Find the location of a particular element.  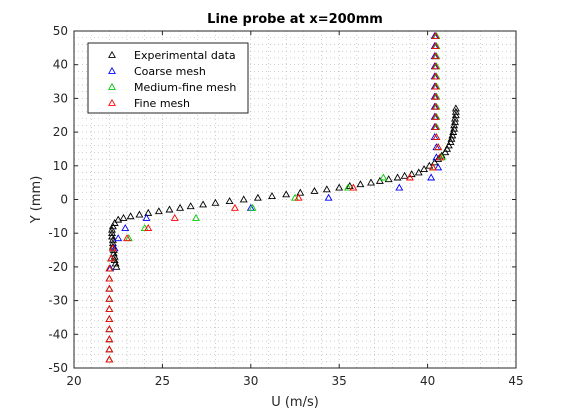

legend-label: Experimental data is located at coordinates (185, 55).